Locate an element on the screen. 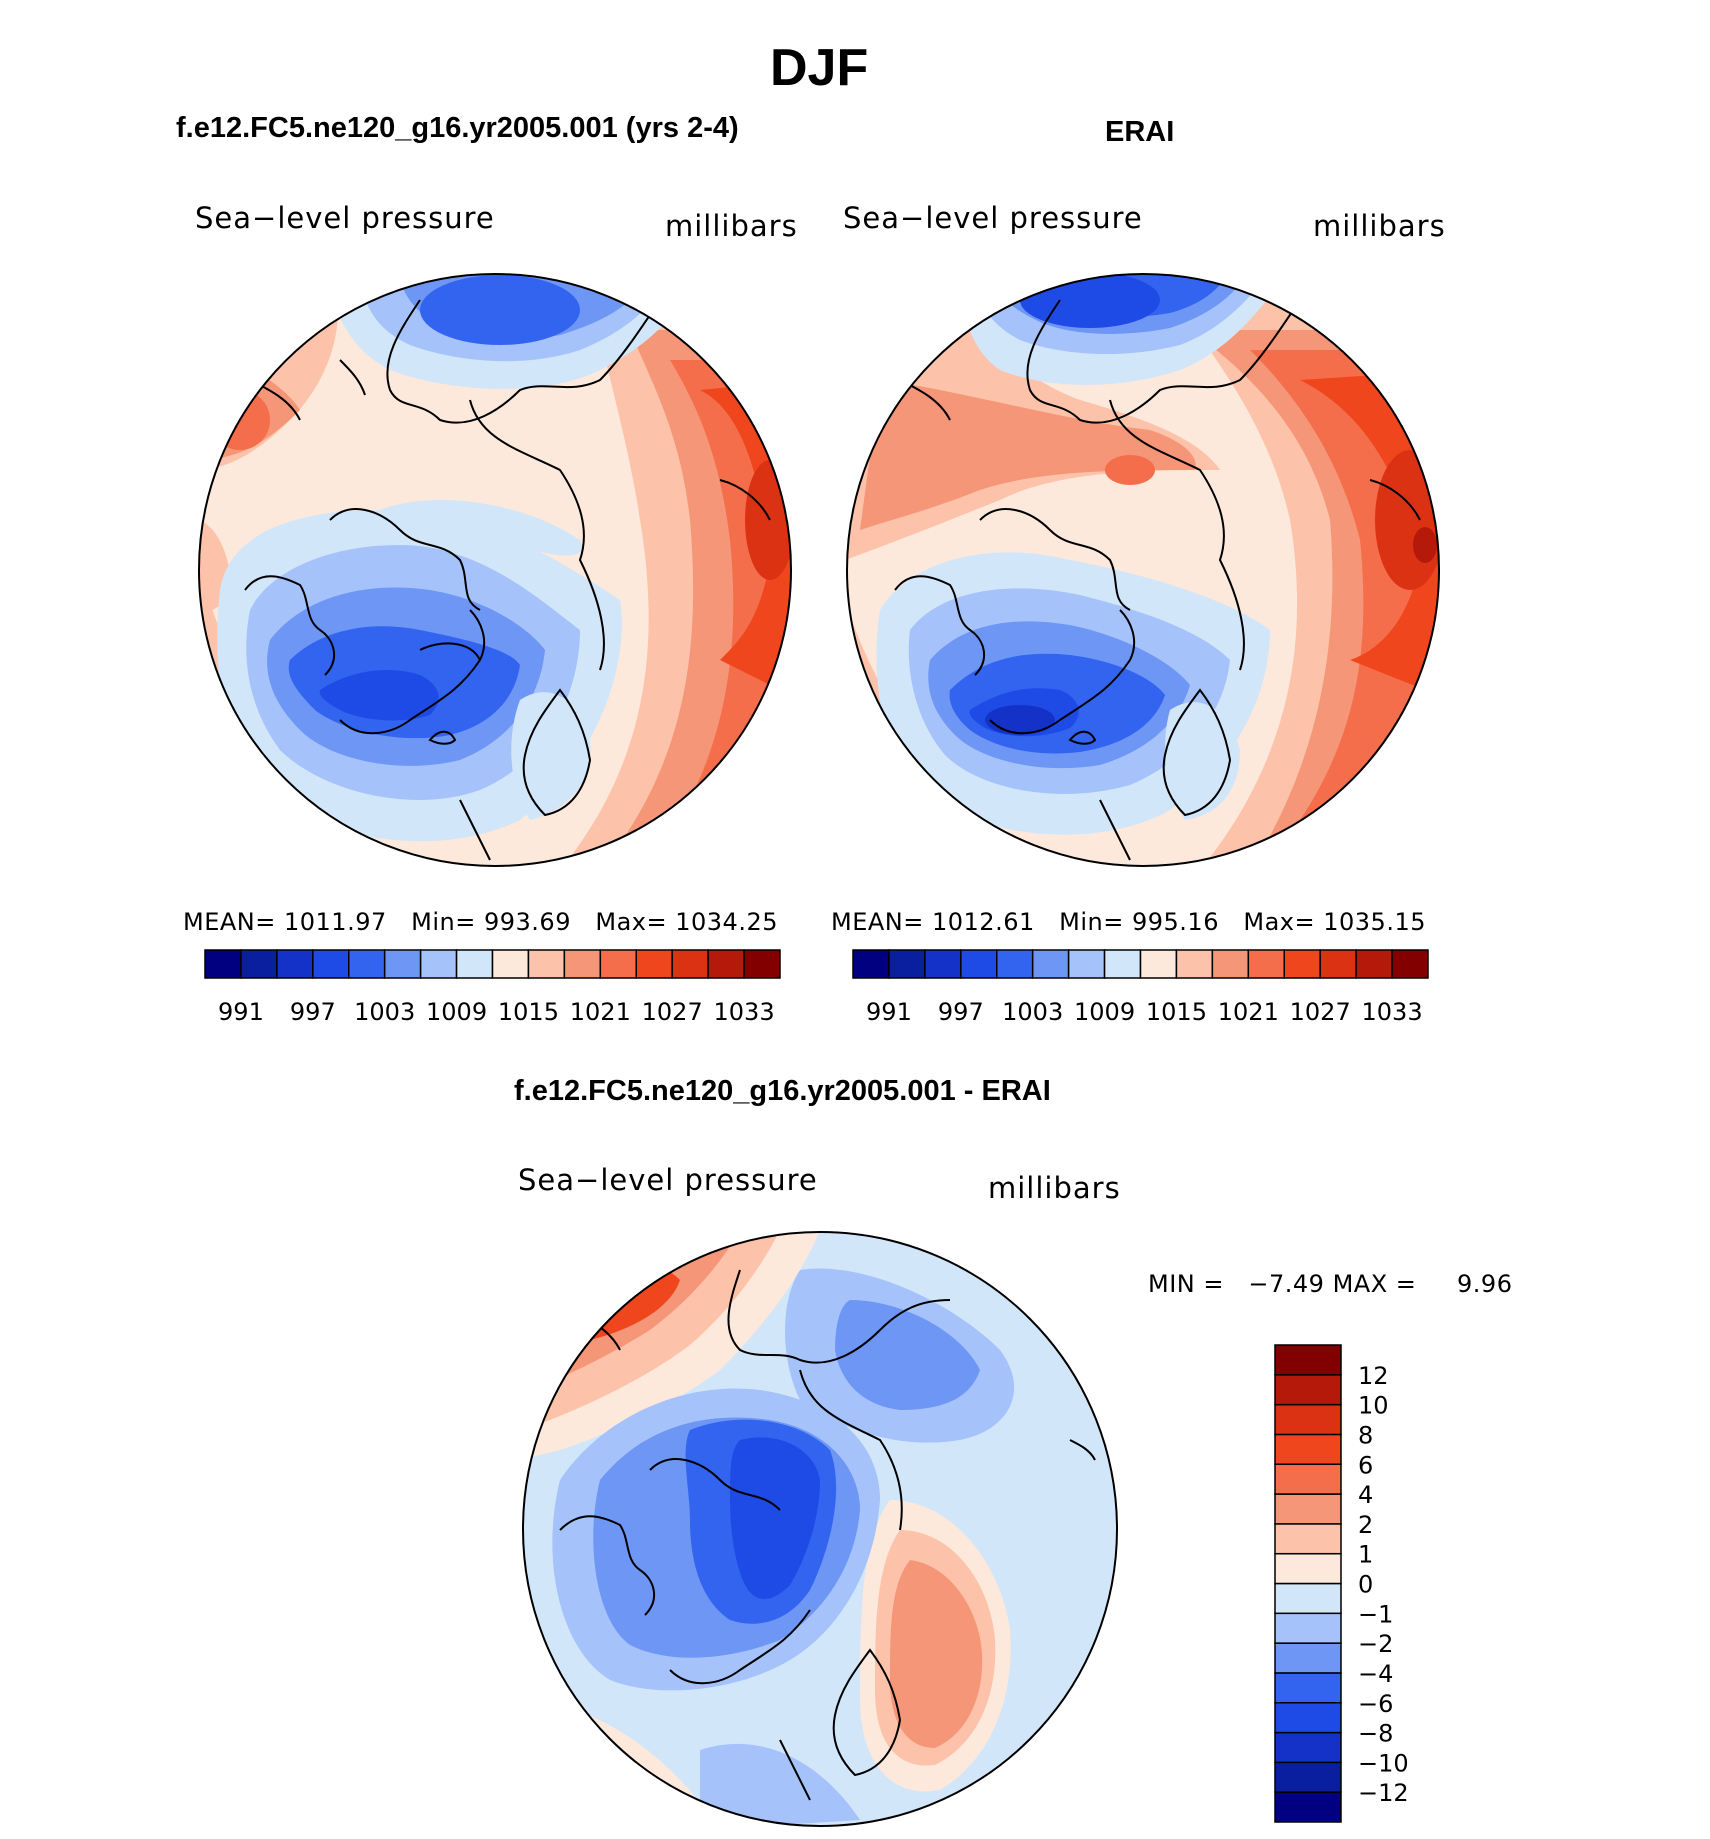 The image size is (1710, 1839). panel-2-mean: 1012.61 is located at coordinates (983, 922).